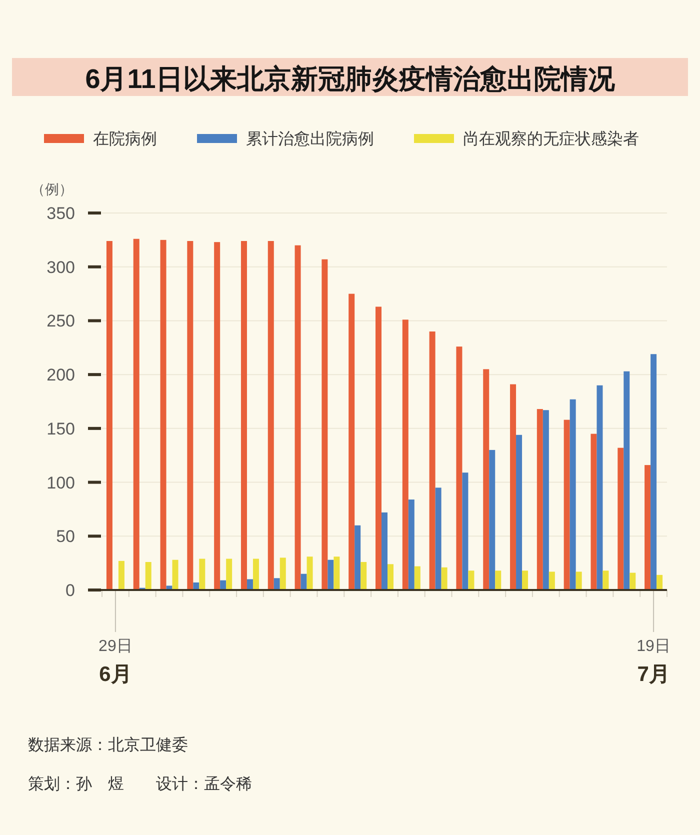 This screenshot has width=700, height=835. What do you see at coordinates (60, 321) in the screenshot?
I see `y-tick-label: 250` at bounding box center [60, 321].